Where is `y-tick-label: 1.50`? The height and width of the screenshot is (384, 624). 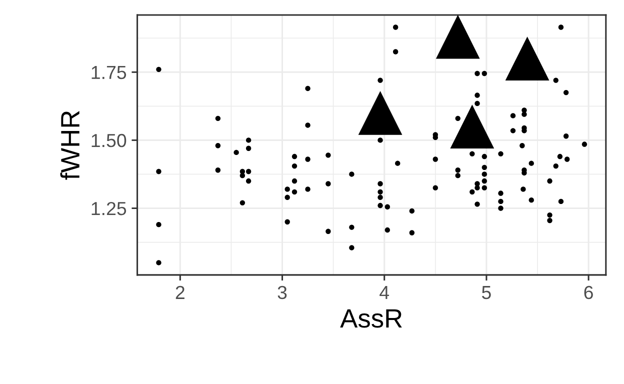
y-tick-label: 1.50 is located at coordinates (109, 141).